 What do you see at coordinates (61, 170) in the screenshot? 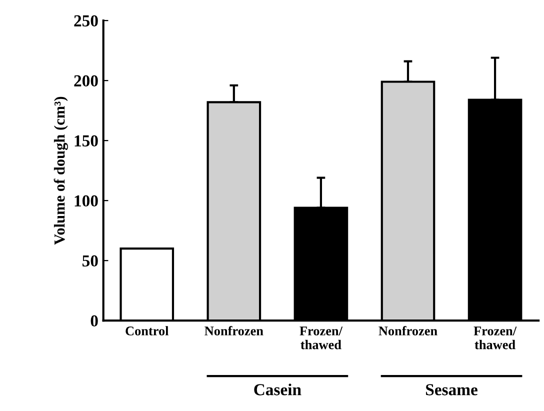
I see `y-axis-title: Volume of dough (cm³)` at bounding box center [61, 170].